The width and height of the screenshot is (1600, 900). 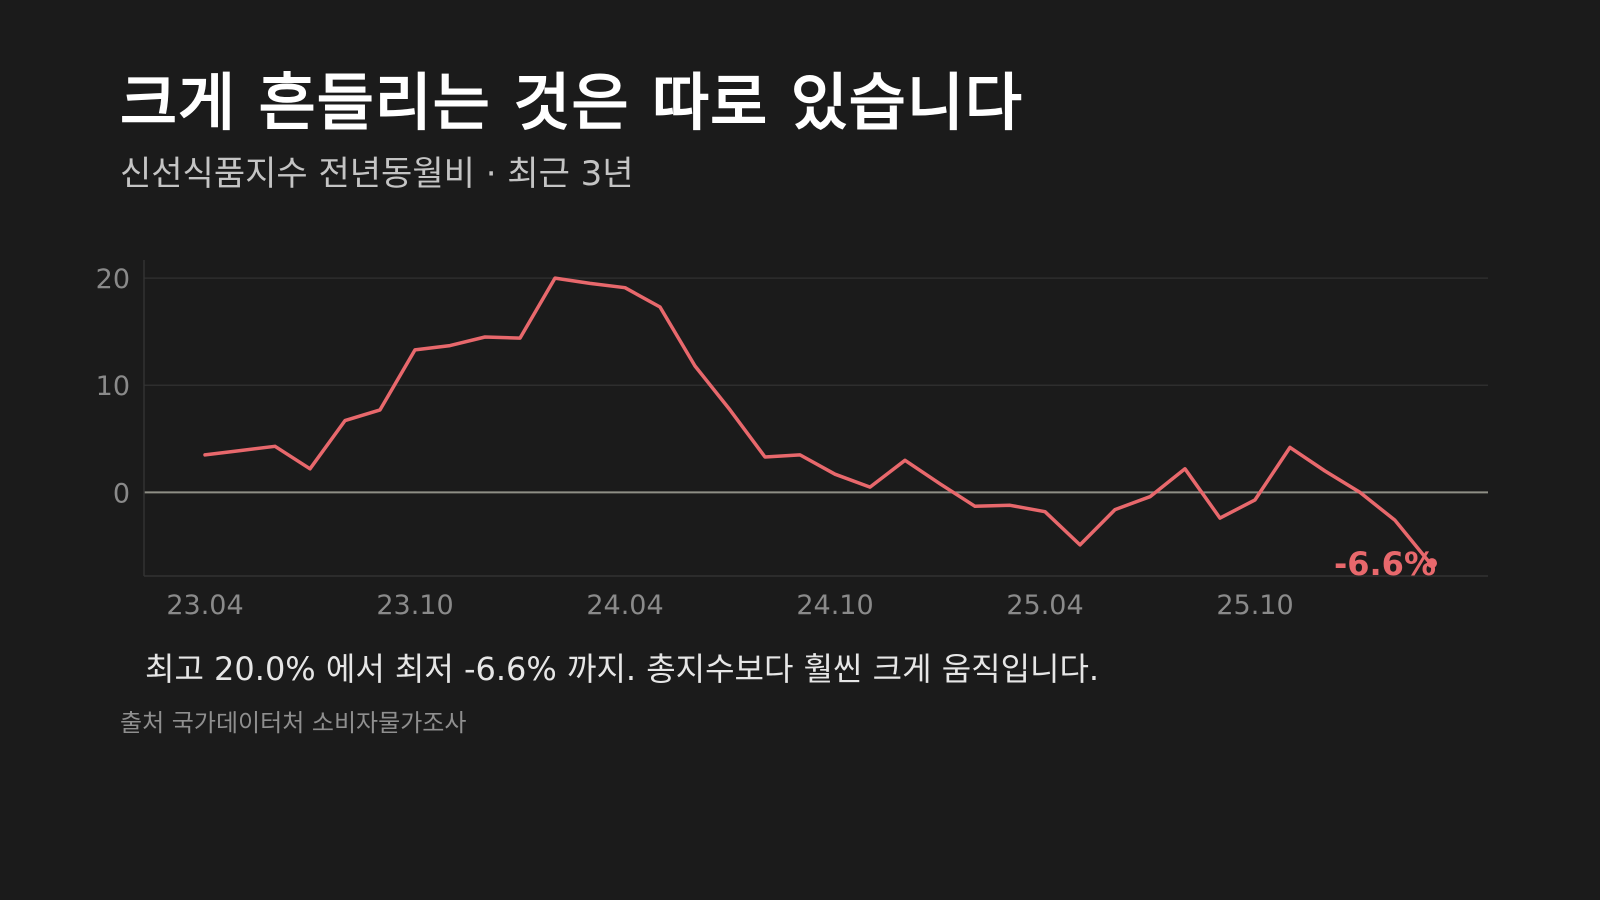 I want to click on annotation-layer: -6.6%, so click(x=1385, y=564).